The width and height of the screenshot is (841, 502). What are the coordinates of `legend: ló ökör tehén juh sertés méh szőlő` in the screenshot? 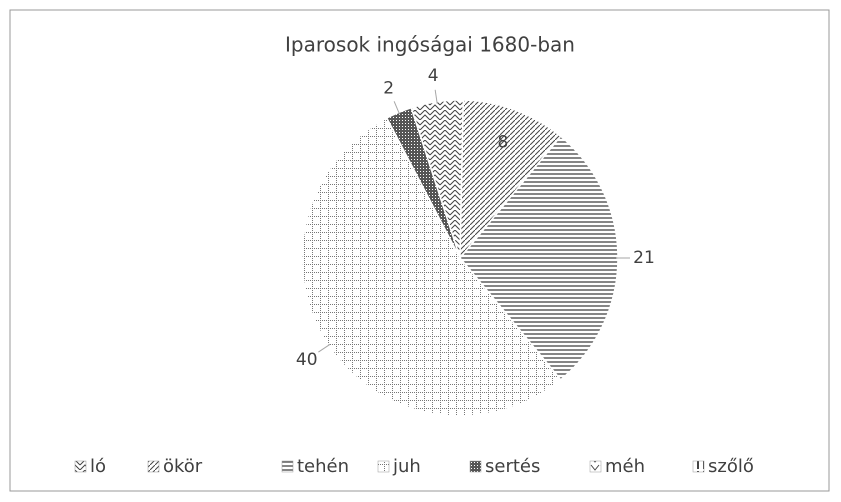 It's located at (414, 466).